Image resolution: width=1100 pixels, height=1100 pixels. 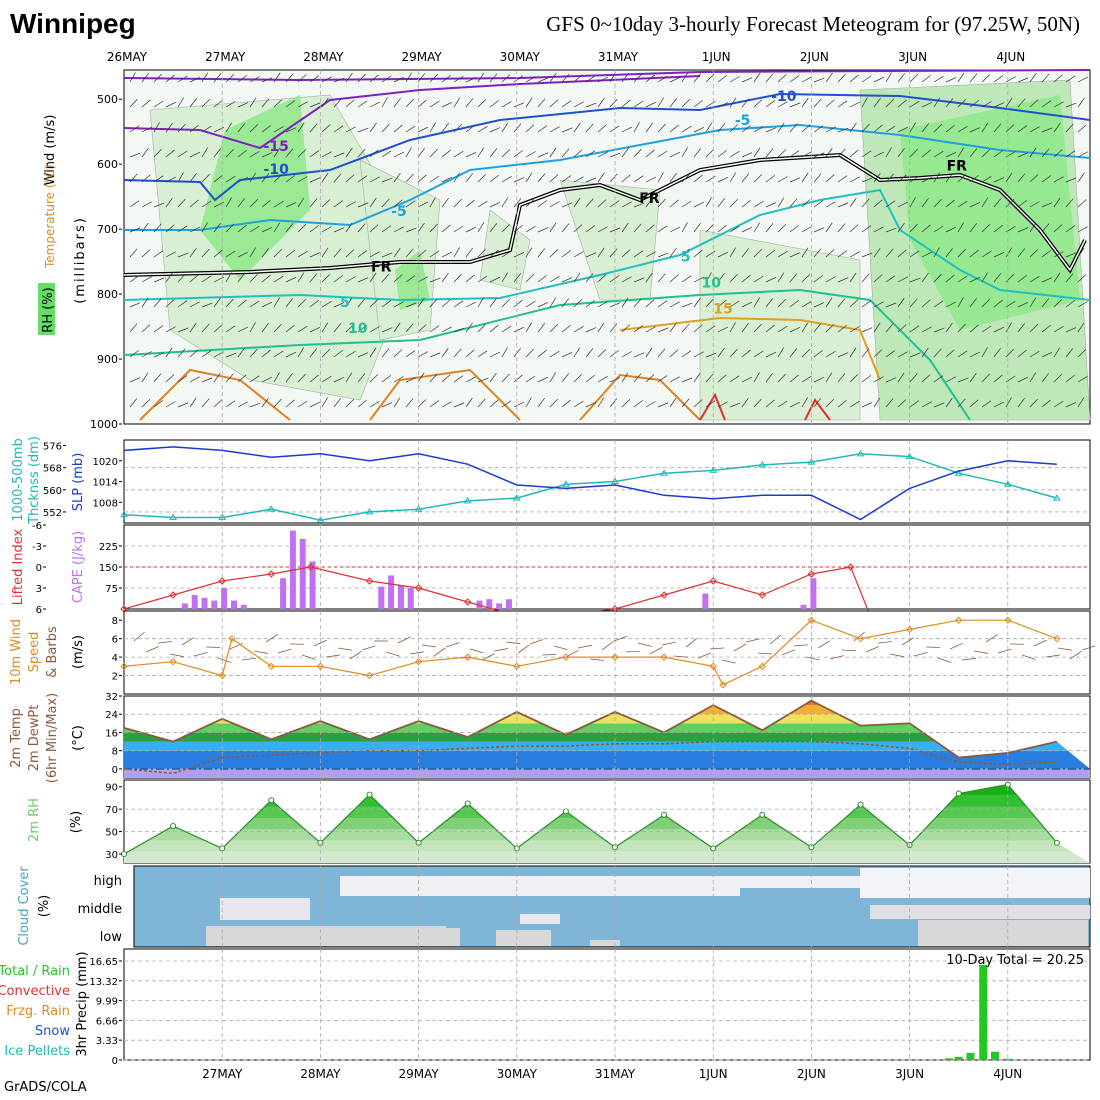 What do you see at coordinates (358, 329) in the screenshot?
I see `contour-label: 10` at bounding box center [358, 329].